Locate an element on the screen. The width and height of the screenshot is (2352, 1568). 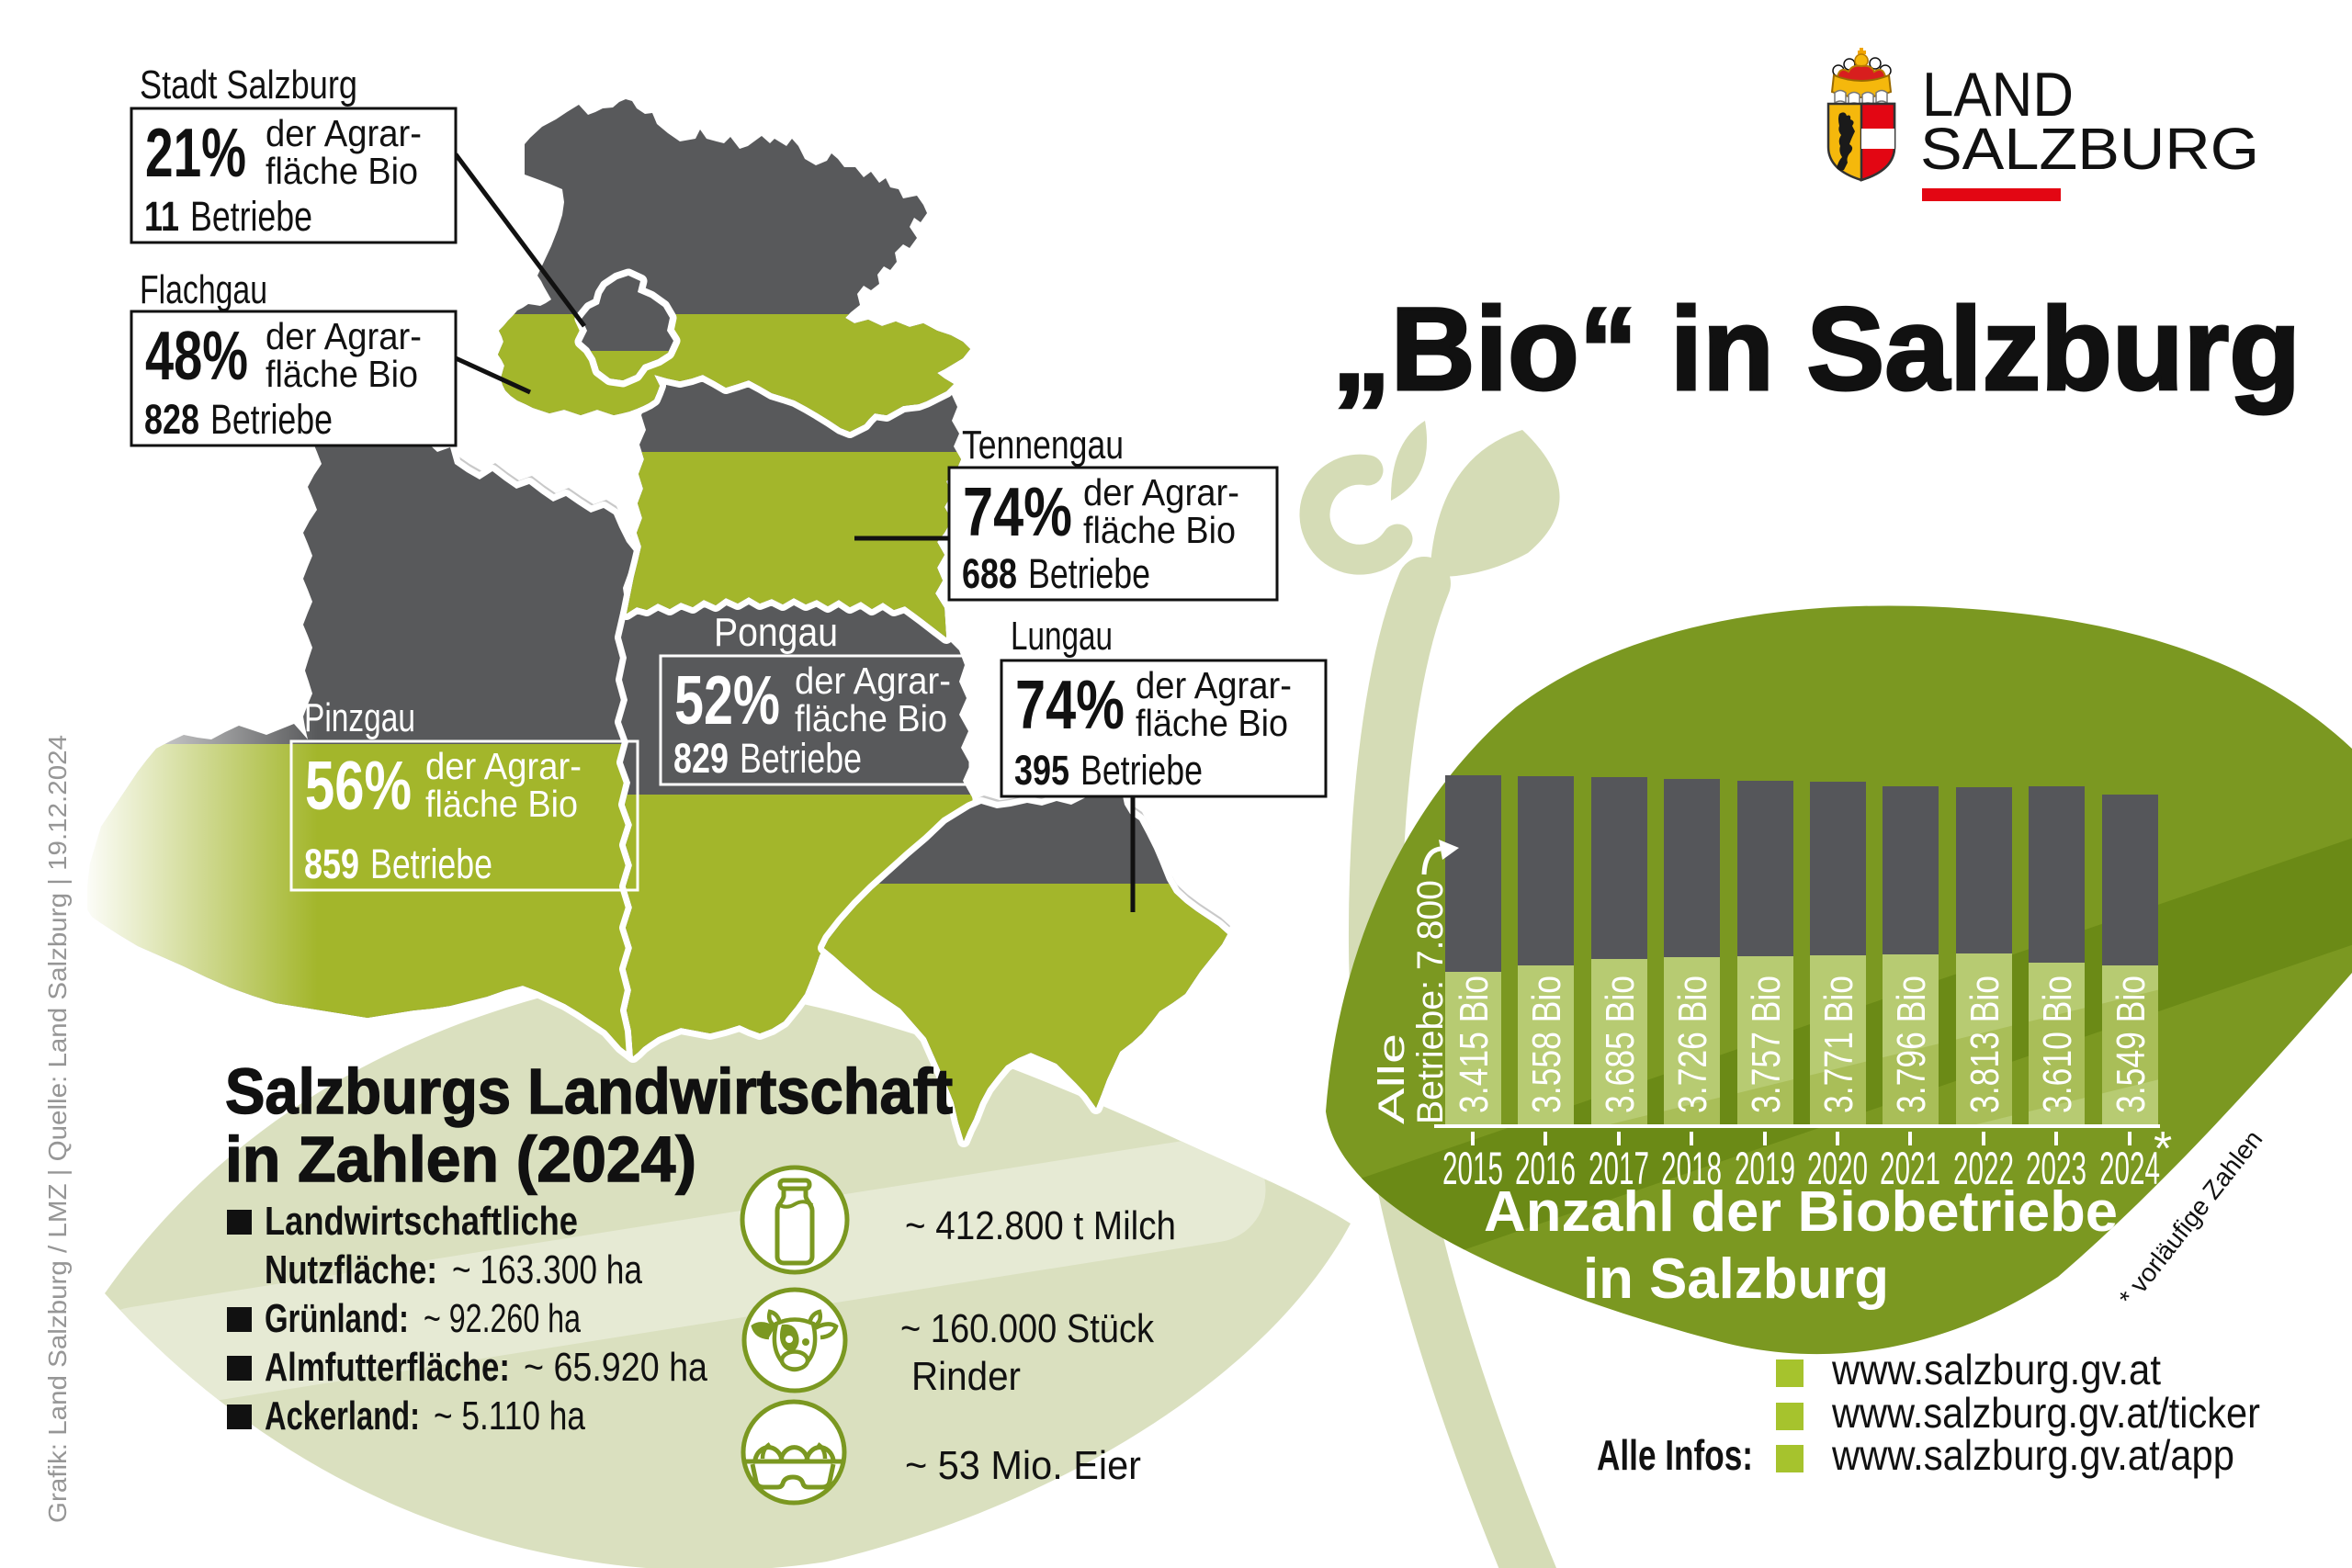
svg-text: Alle Infos: is located at coordinates (1675, 1455).